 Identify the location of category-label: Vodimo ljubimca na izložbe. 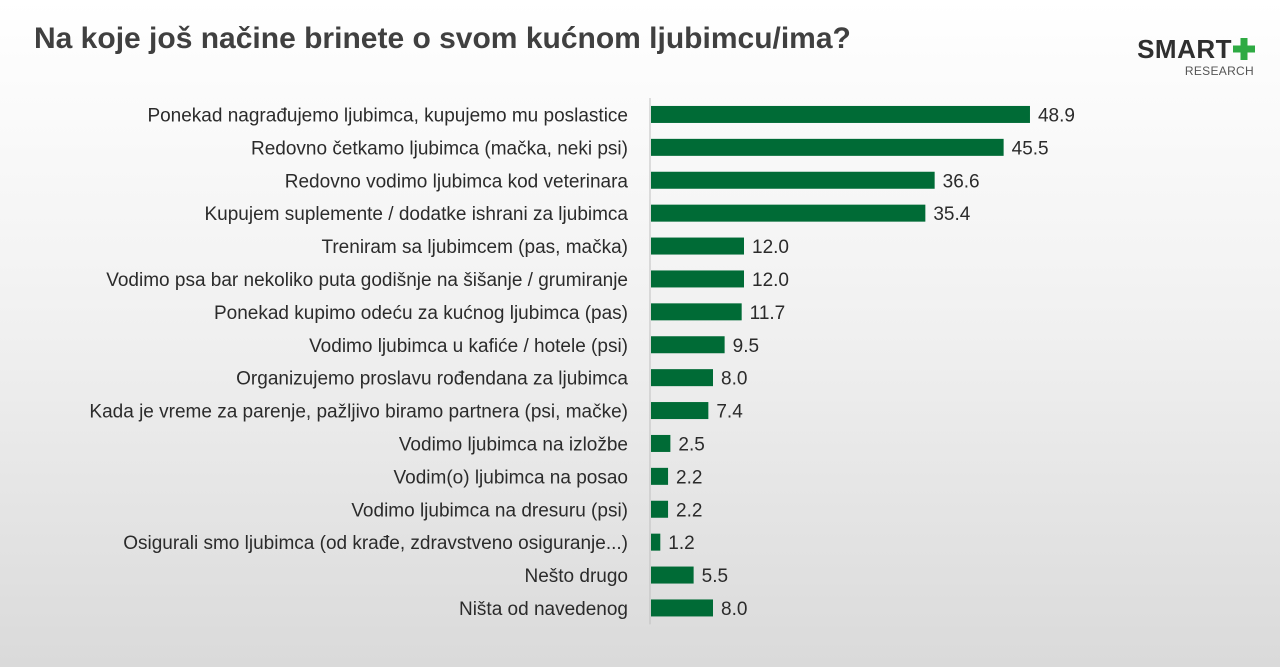
(513, 444).